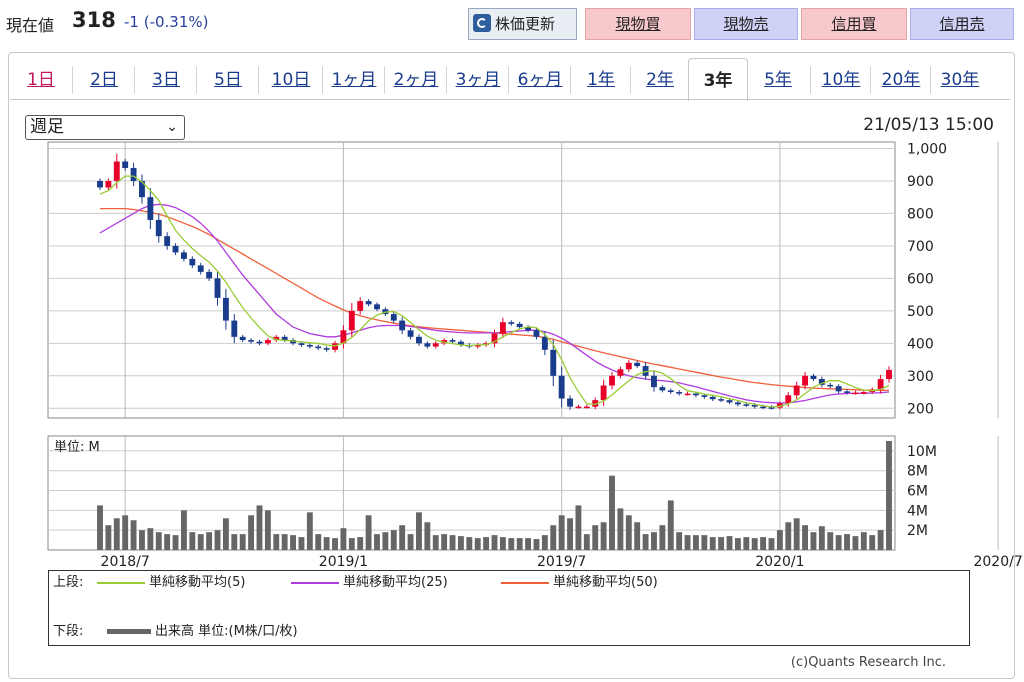  I want to click on volume-bars, so click(494, 495).